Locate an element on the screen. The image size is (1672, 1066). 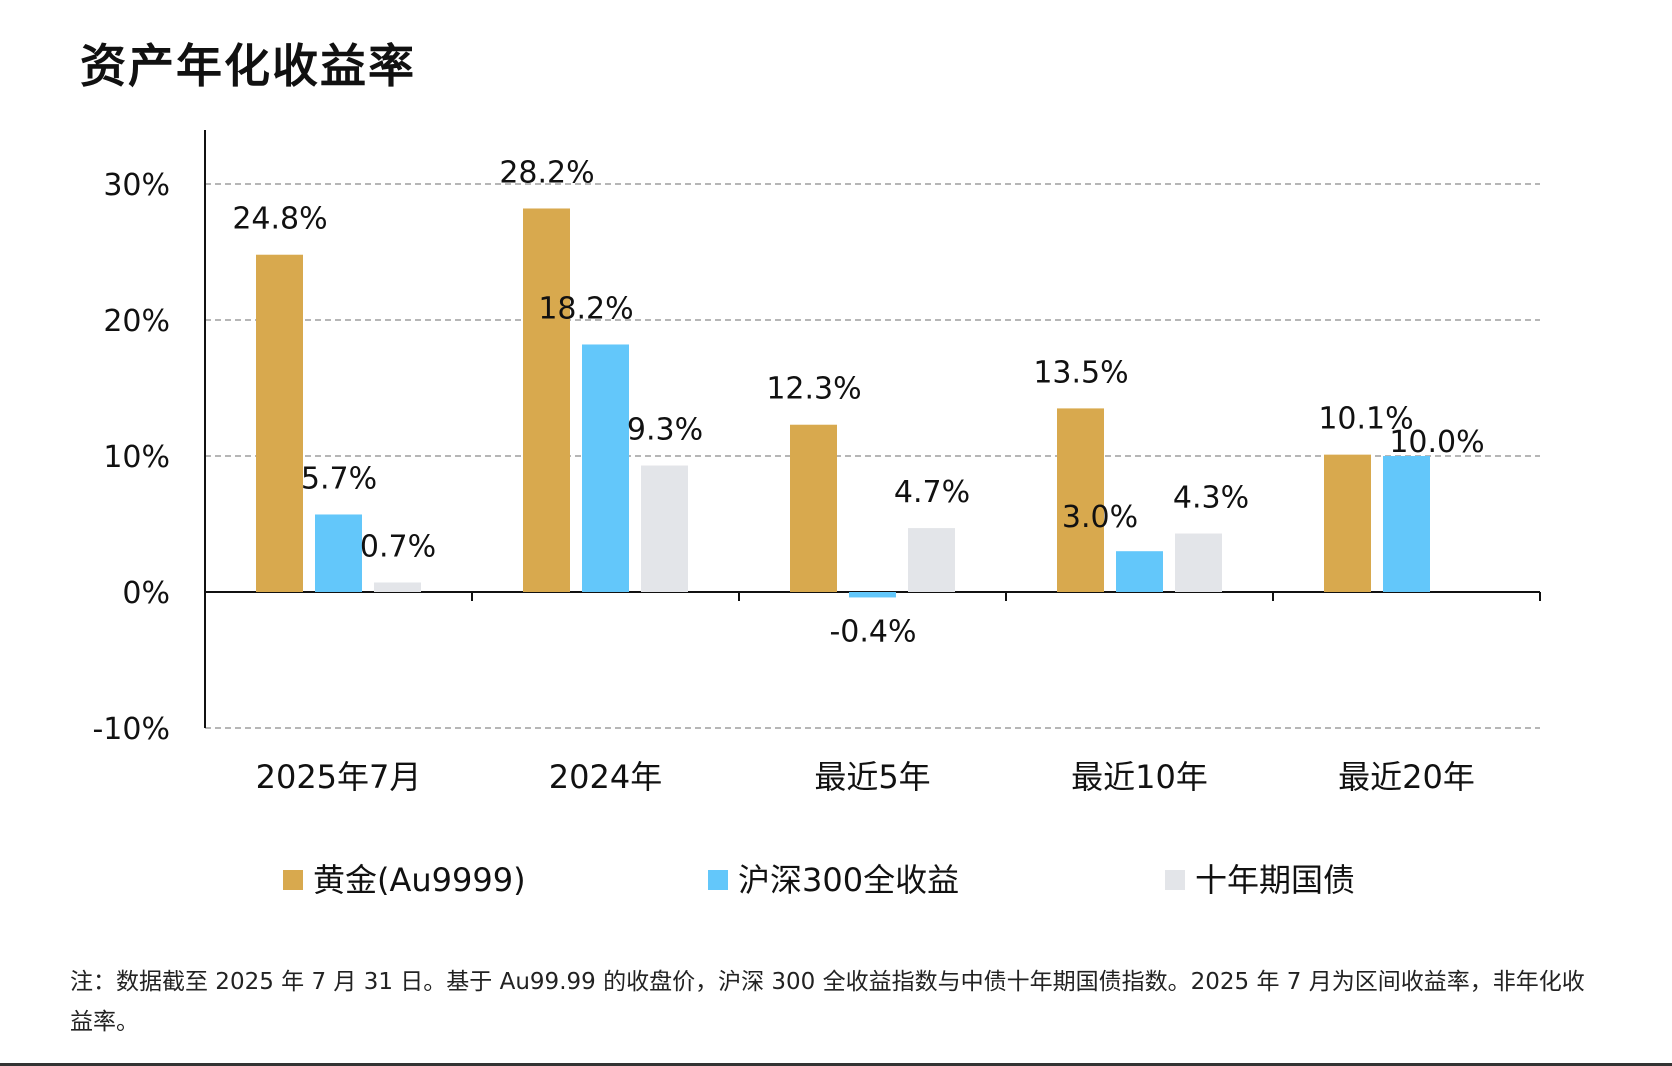
data-label: 13.5% is located at coordinates (1080, 372).